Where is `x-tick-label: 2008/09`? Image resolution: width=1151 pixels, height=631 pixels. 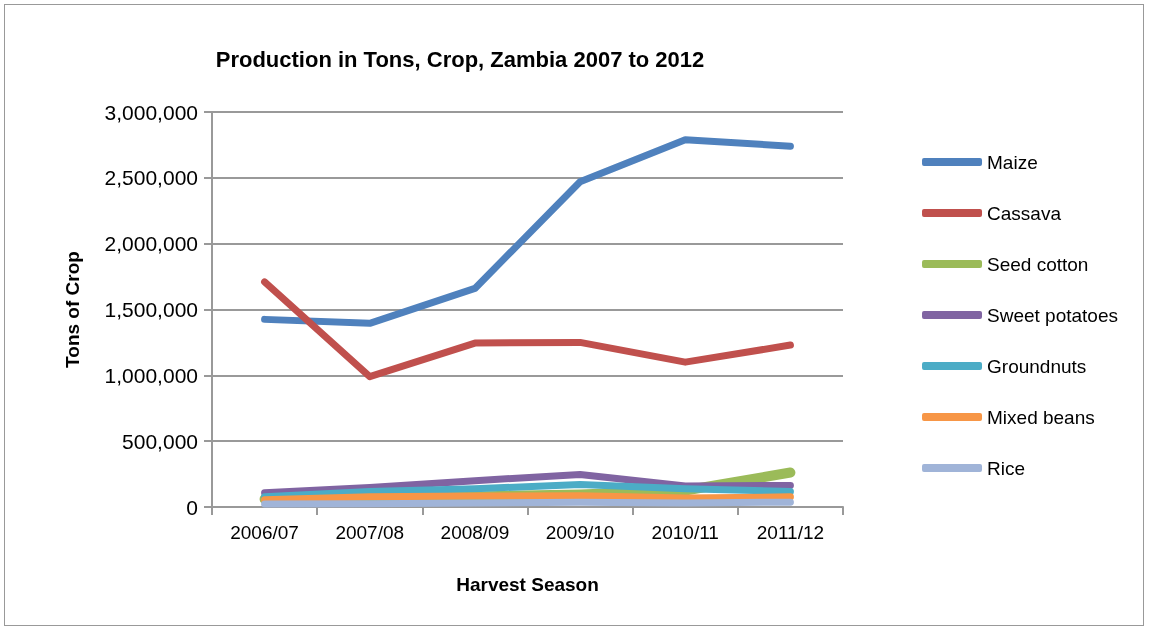
x-tick-label: 2008/09 is located at coordinates (475, 532).